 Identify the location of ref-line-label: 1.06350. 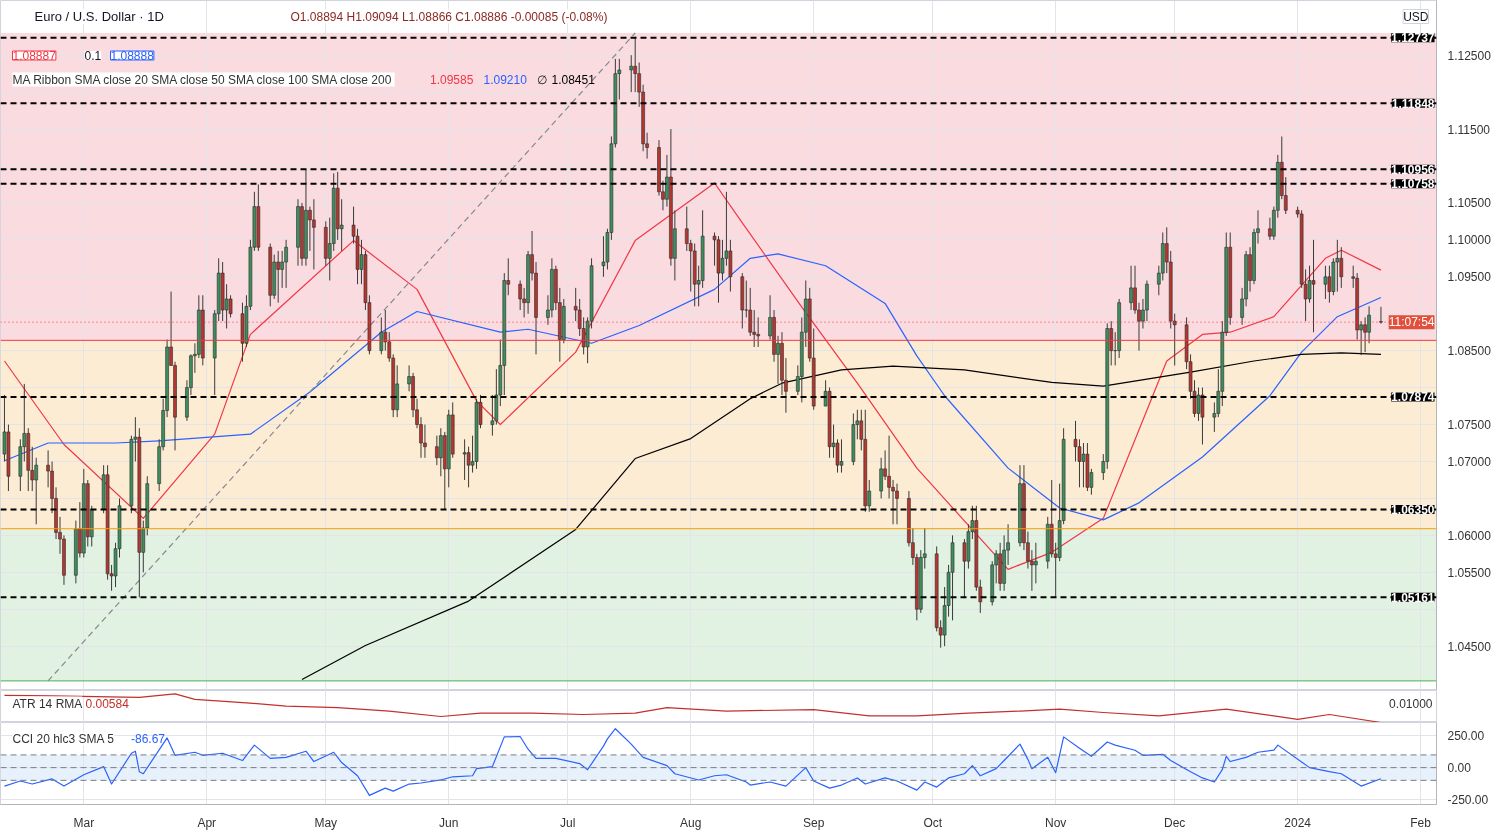
(1413, 510).